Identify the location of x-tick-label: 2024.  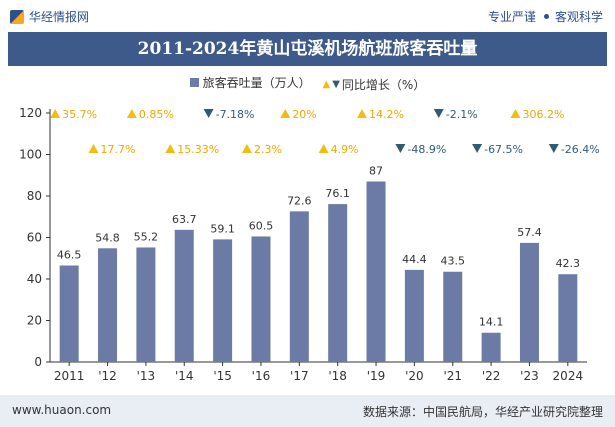
(568, 376).